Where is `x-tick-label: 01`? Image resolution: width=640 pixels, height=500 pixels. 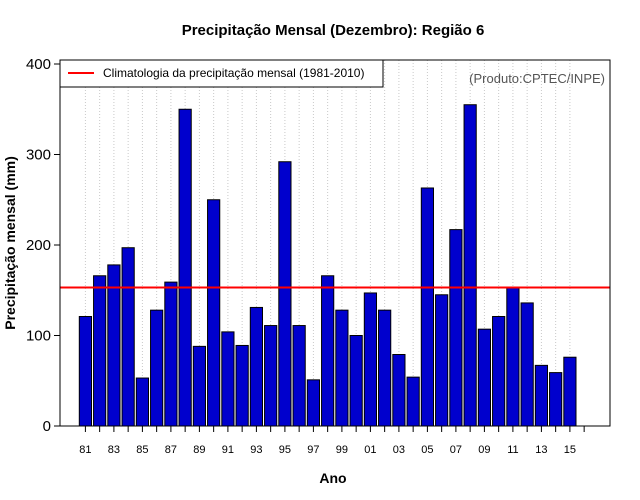
x-tick-label: 01 is located at coordinates (370, 450).